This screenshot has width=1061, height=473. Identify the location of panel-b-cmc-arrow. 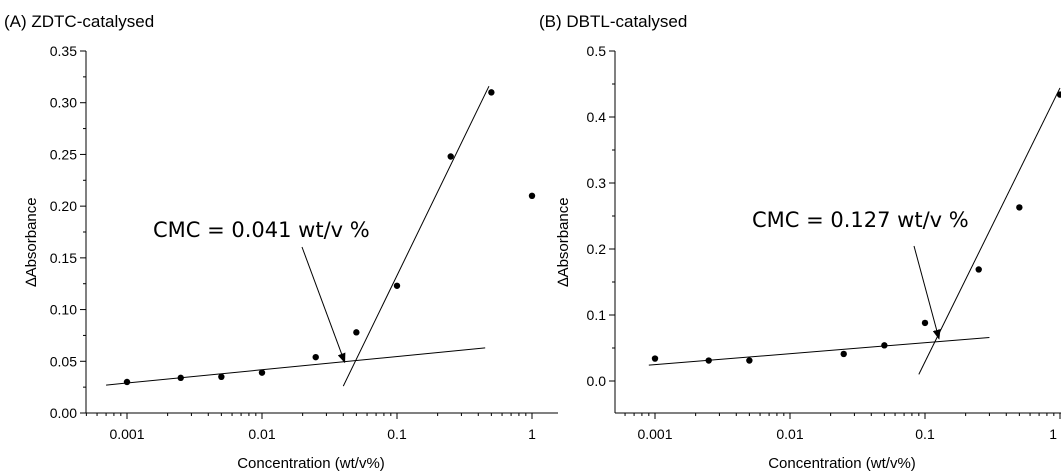
(927, 292).